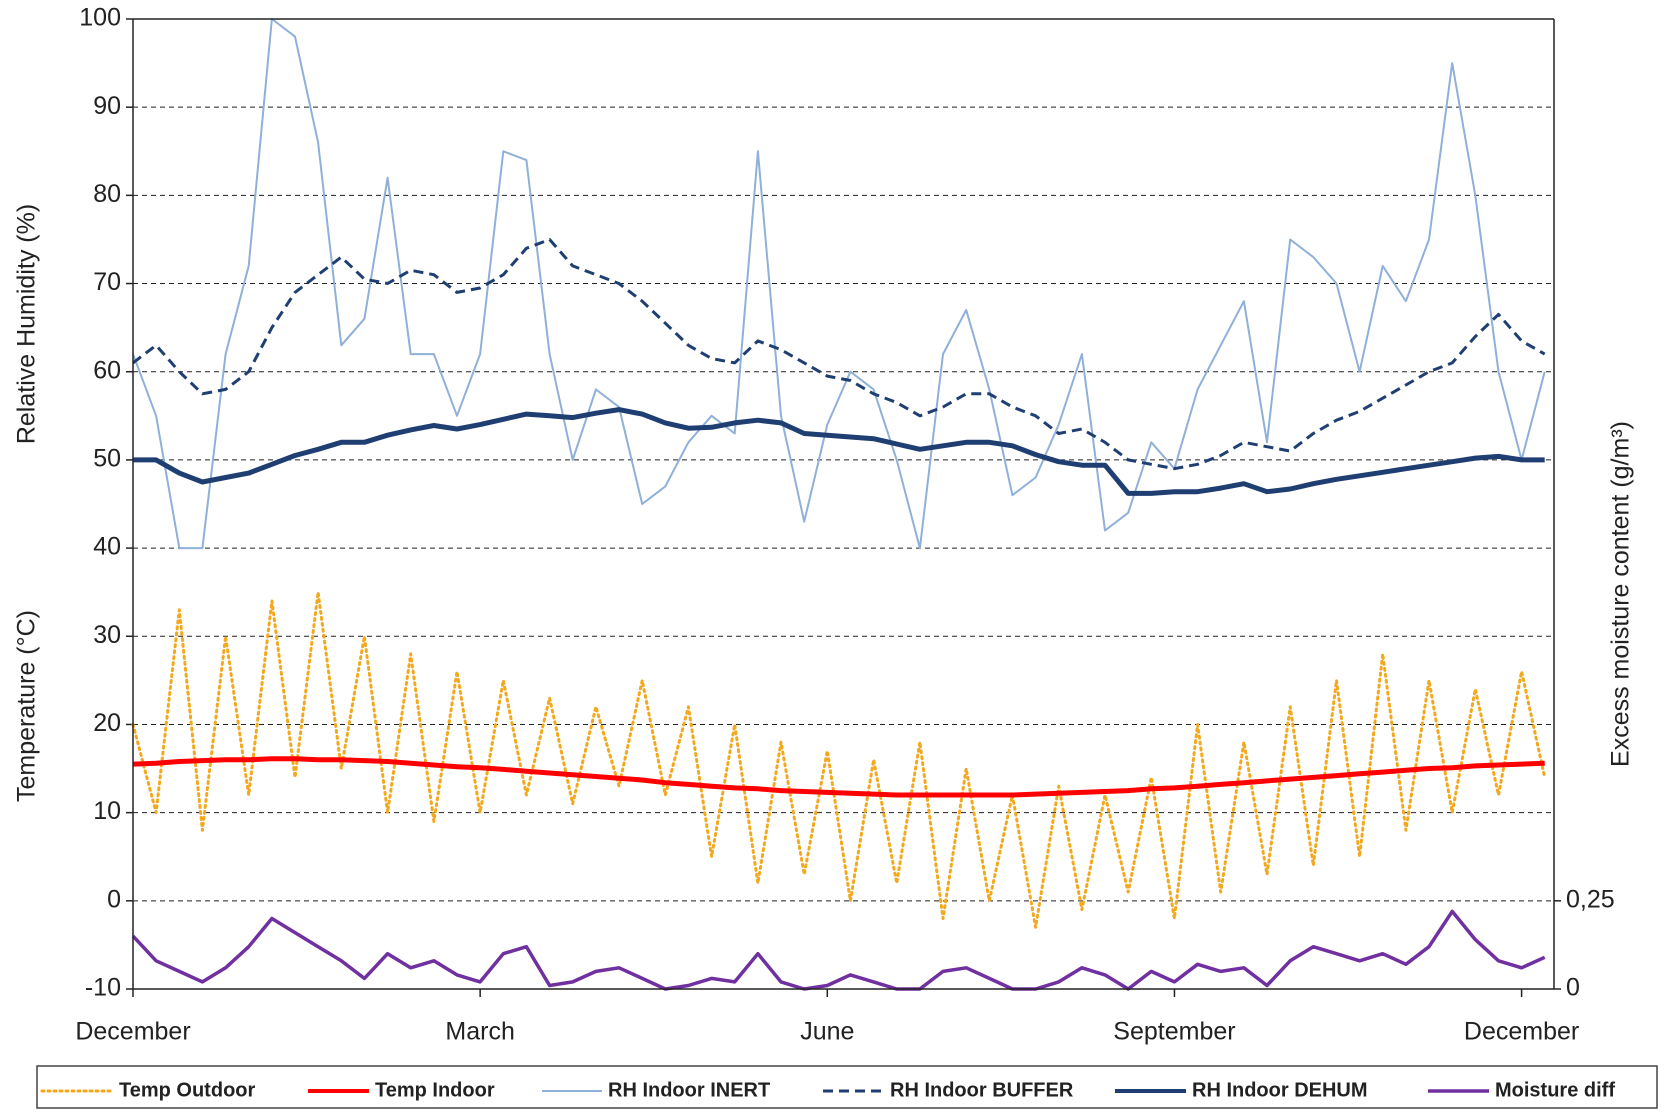  Describe the element at coordinates (1280, 1090) in the screenshot. I see `legend-label: RH Indoor DEHUM` at that location.